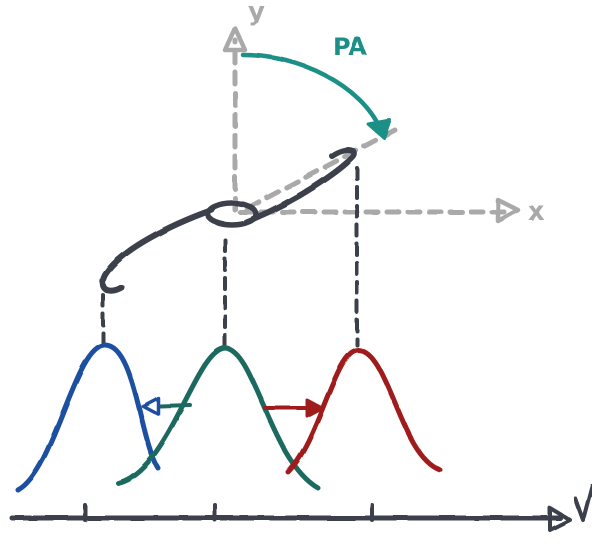 The image size is (592, 552). What do you see at coordinates (582, 503) in the screenshot?
I see `velocity-axis-label` at bounding box center [582, 503].